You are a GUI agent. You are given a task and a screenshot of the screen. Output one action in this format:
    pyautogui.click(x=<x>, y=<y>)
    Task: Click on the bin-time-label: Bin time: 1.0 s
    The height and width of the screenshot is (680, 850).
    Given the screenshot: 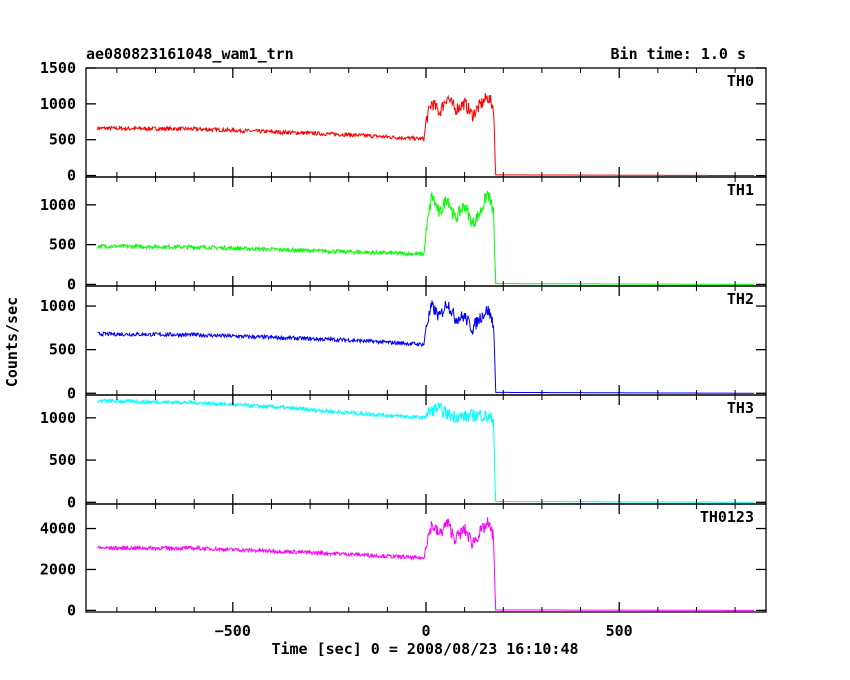 What is the action you would take?
    pyautogui.click(x=678, y=54)
    